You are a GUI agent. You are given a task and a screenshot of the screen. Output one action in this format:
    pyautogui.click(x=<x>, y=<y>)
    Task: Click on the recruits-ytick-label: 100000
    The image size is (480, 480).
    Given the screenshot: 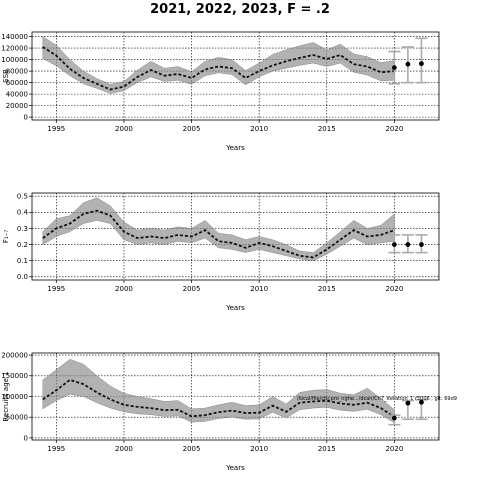 What is the action you would take?
    pyautogui.click(x=14, y=397)
    